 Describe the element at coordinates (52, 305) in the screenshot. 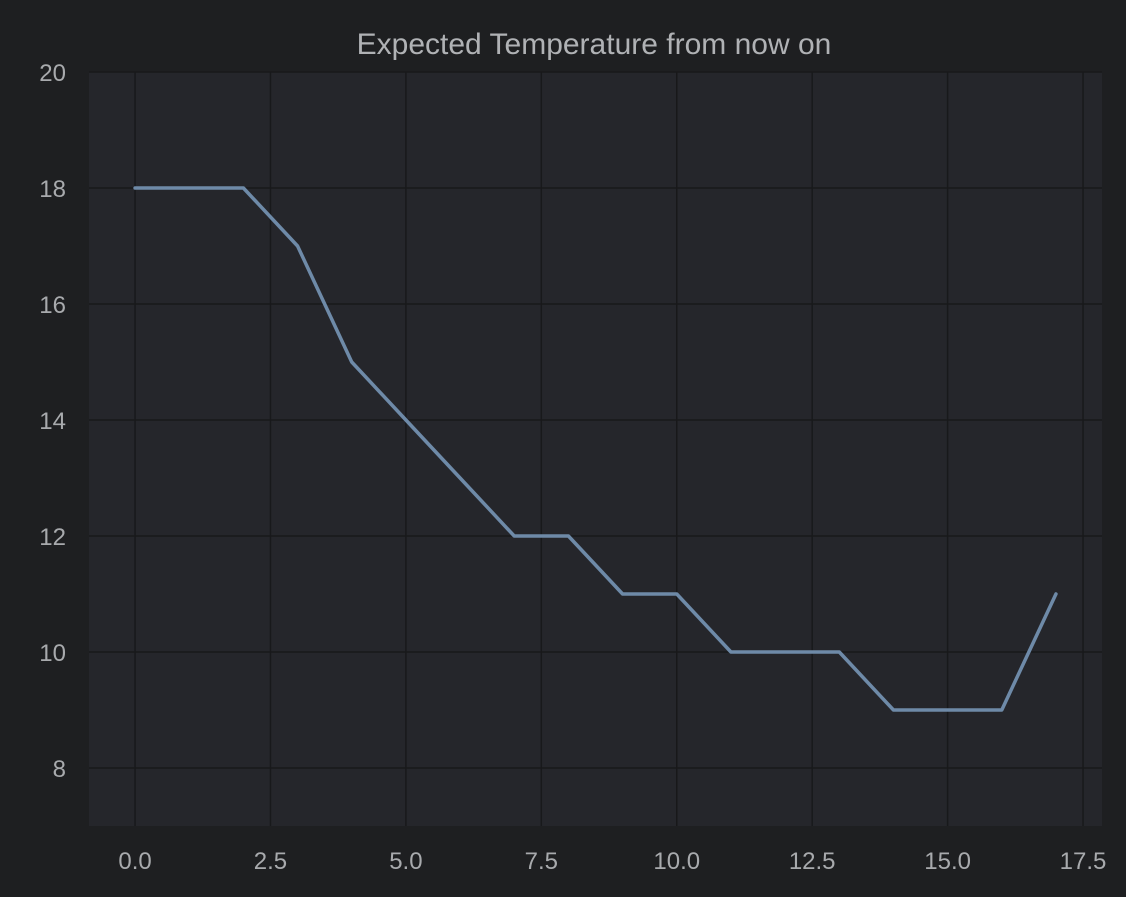

I see `y-tick-label: 16` at that location.